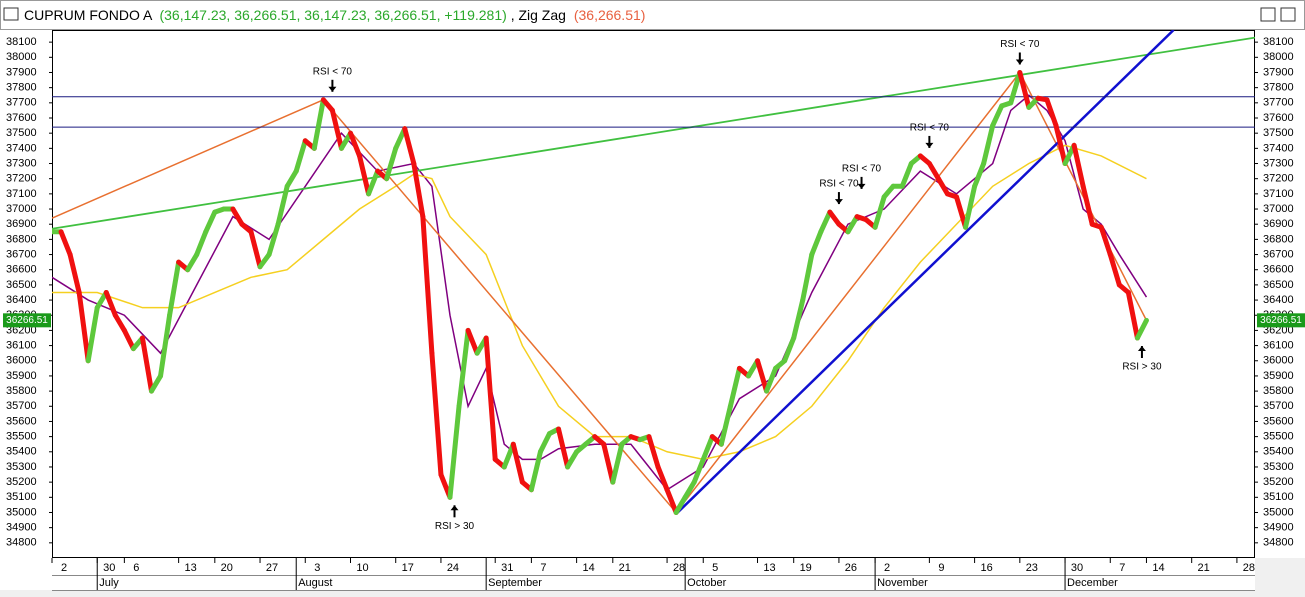  I want to click on y-tick-label: 35500, so click(21, 437).